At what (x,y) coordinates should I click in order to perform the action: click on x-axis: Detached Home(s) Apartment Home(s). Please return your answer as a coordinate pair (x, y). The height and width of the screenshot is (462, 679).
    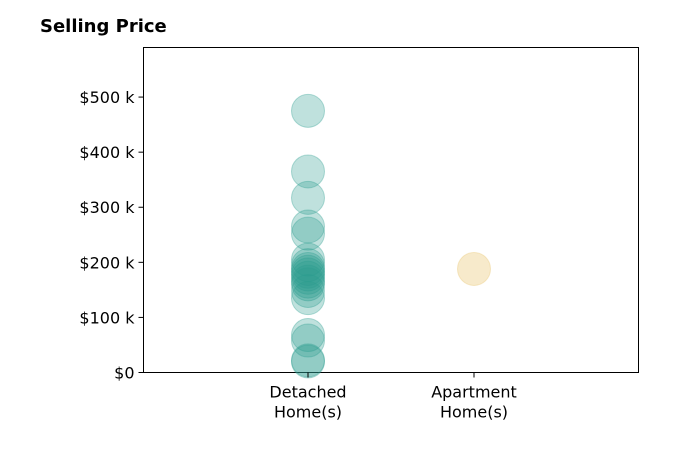
    Looking at the image, I should click on (393, 397).